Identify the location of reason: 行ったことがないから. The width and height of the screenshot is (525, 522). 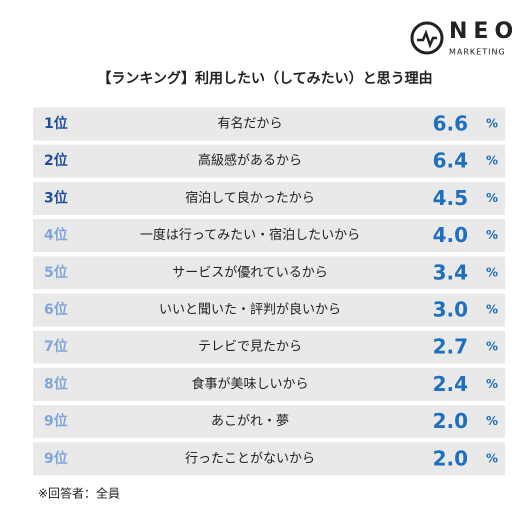
(250, 458).